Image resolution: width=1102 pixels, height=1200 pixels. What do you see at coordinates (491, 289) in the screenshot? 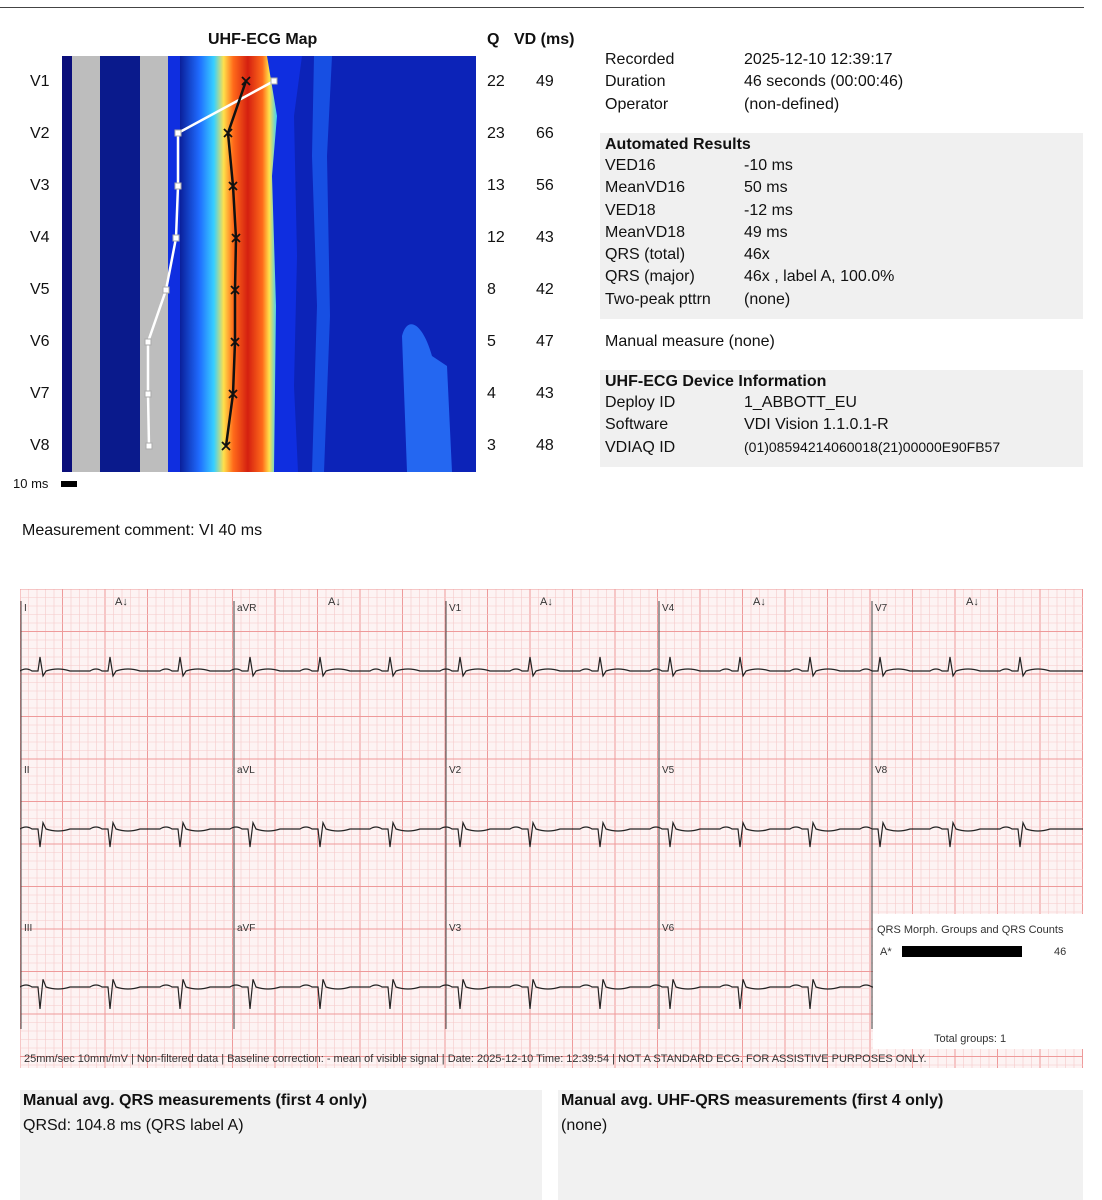
I see `q-value: 8` at bounding box center [491, 289].